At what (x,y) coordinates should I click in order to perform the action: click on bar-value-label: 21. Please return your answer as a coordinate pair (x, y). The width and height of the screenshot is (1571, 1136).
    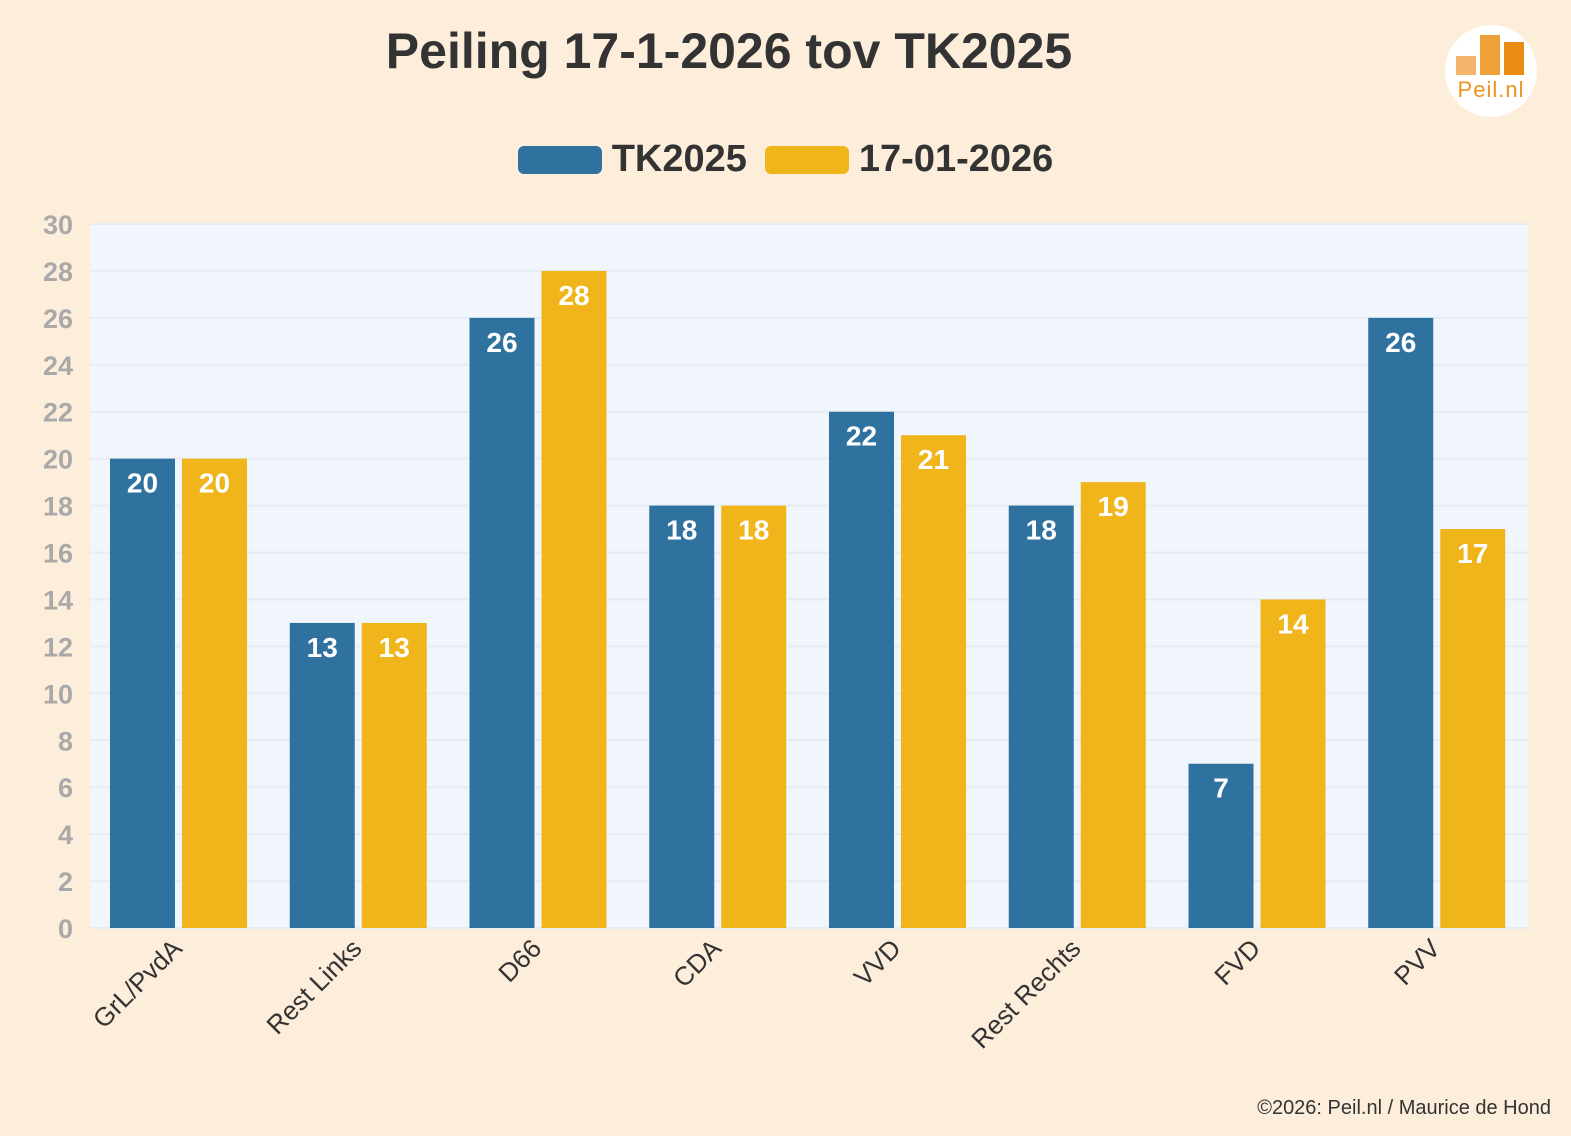
    Looking at the image, I should click on (933, 459).